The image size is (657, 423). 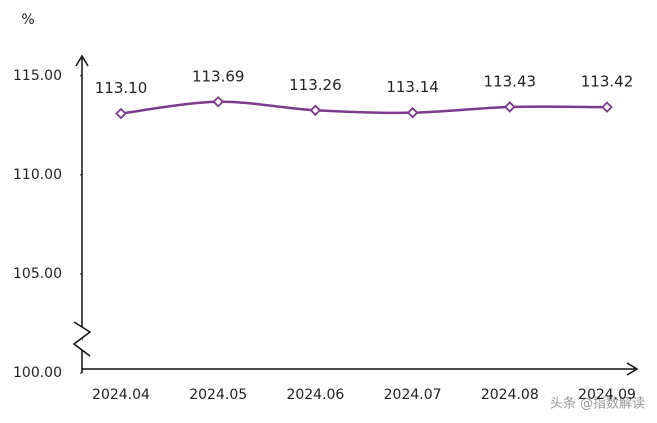 I want to click on x-tick-label: 2024.06, so click(x=315, y=395).